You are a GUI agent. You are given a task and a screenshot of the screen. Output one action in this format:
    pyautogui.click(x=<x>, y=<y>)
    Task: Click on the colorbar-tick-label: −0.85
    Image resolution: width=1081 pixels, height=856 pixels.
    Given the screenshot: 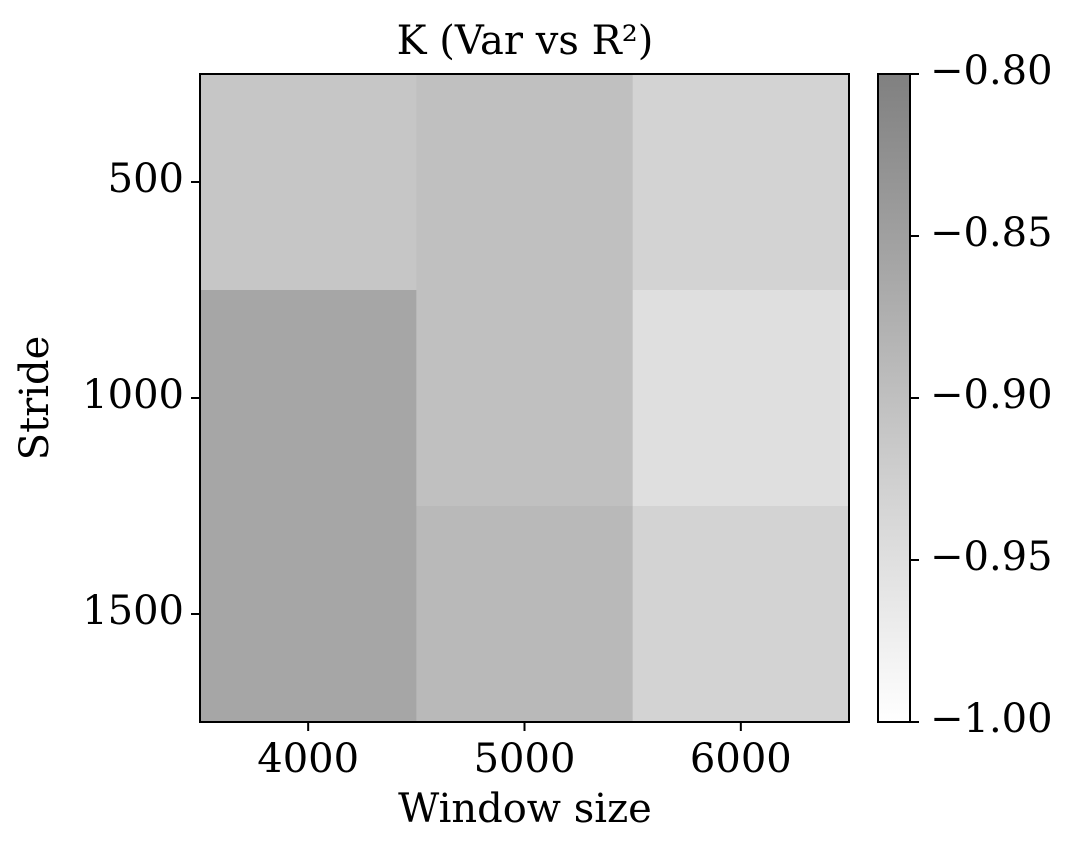 What is the action you would take?
    pyautogui.click(x=991, y=233)
    